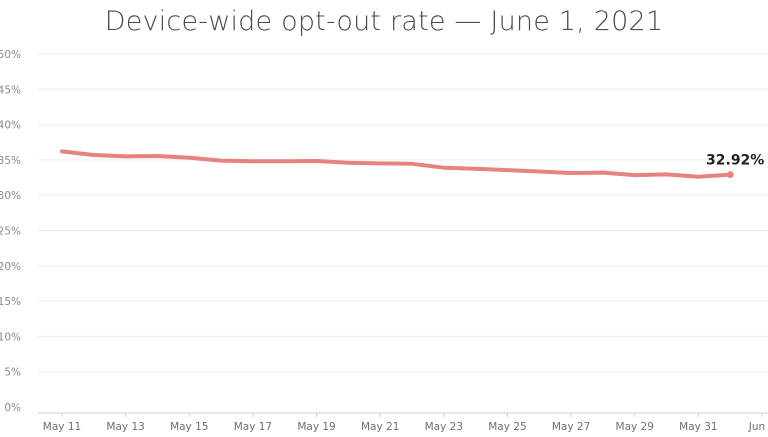  What do you see at coordinates (571, 427) in the screenshot?
I see `x-tick-label: May 27` at bounding box center [571, 427].